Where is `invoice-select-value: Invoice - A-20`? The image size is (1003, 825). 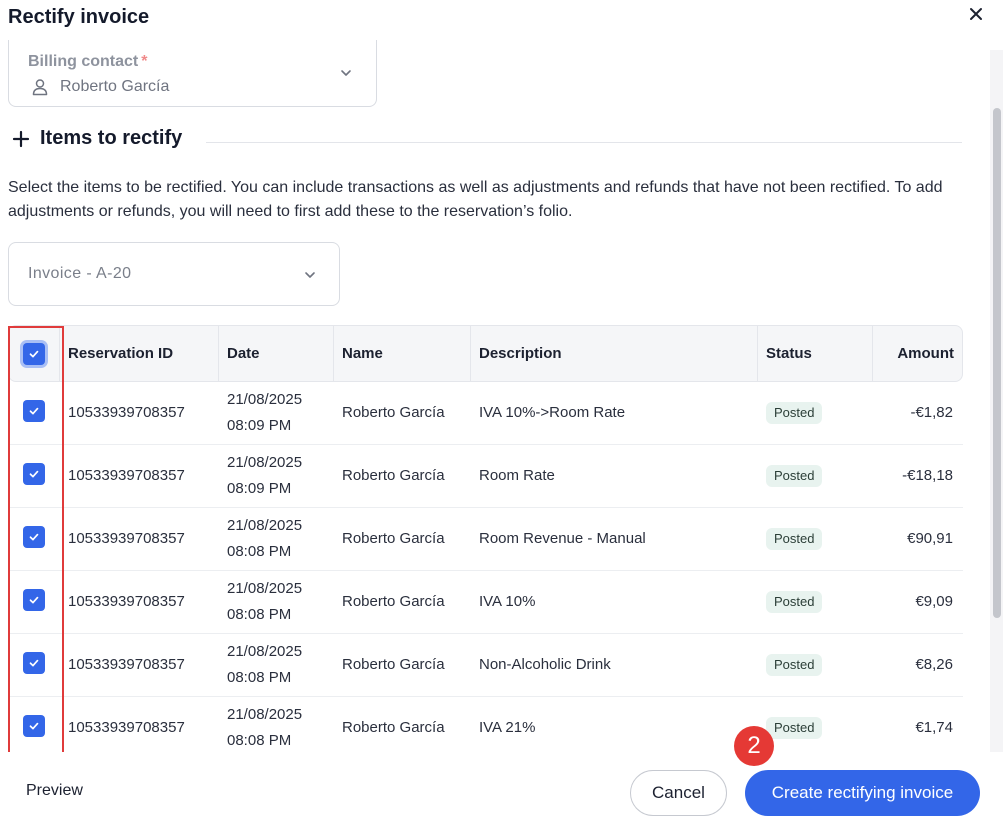
invoice-select-value: Invoice - A-20 is located at coordinates (80, 273).